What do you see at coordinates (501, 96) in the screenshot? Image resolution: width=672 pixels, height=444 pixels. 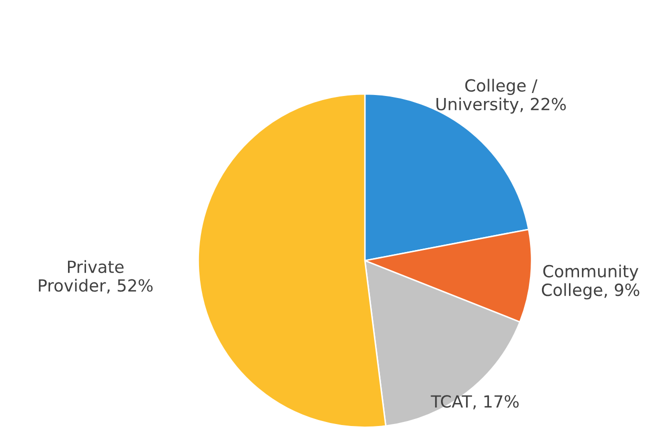 I see `slice-label: College / University, 22%` at bounding box center [501, 96].